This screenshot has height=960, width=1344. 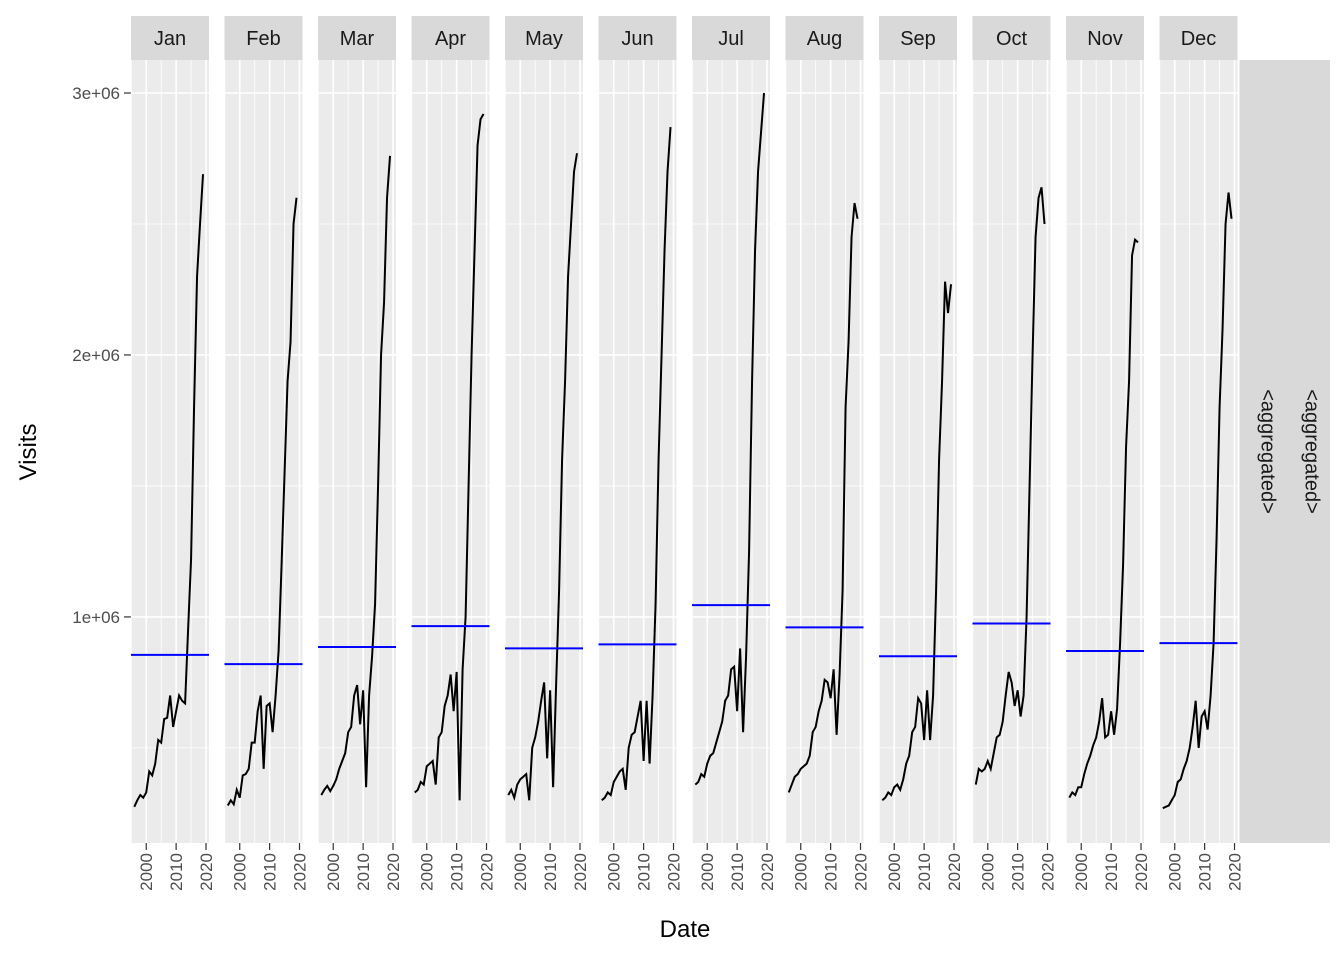 I want to click on strip-label: May, so click(x=544, y=39).